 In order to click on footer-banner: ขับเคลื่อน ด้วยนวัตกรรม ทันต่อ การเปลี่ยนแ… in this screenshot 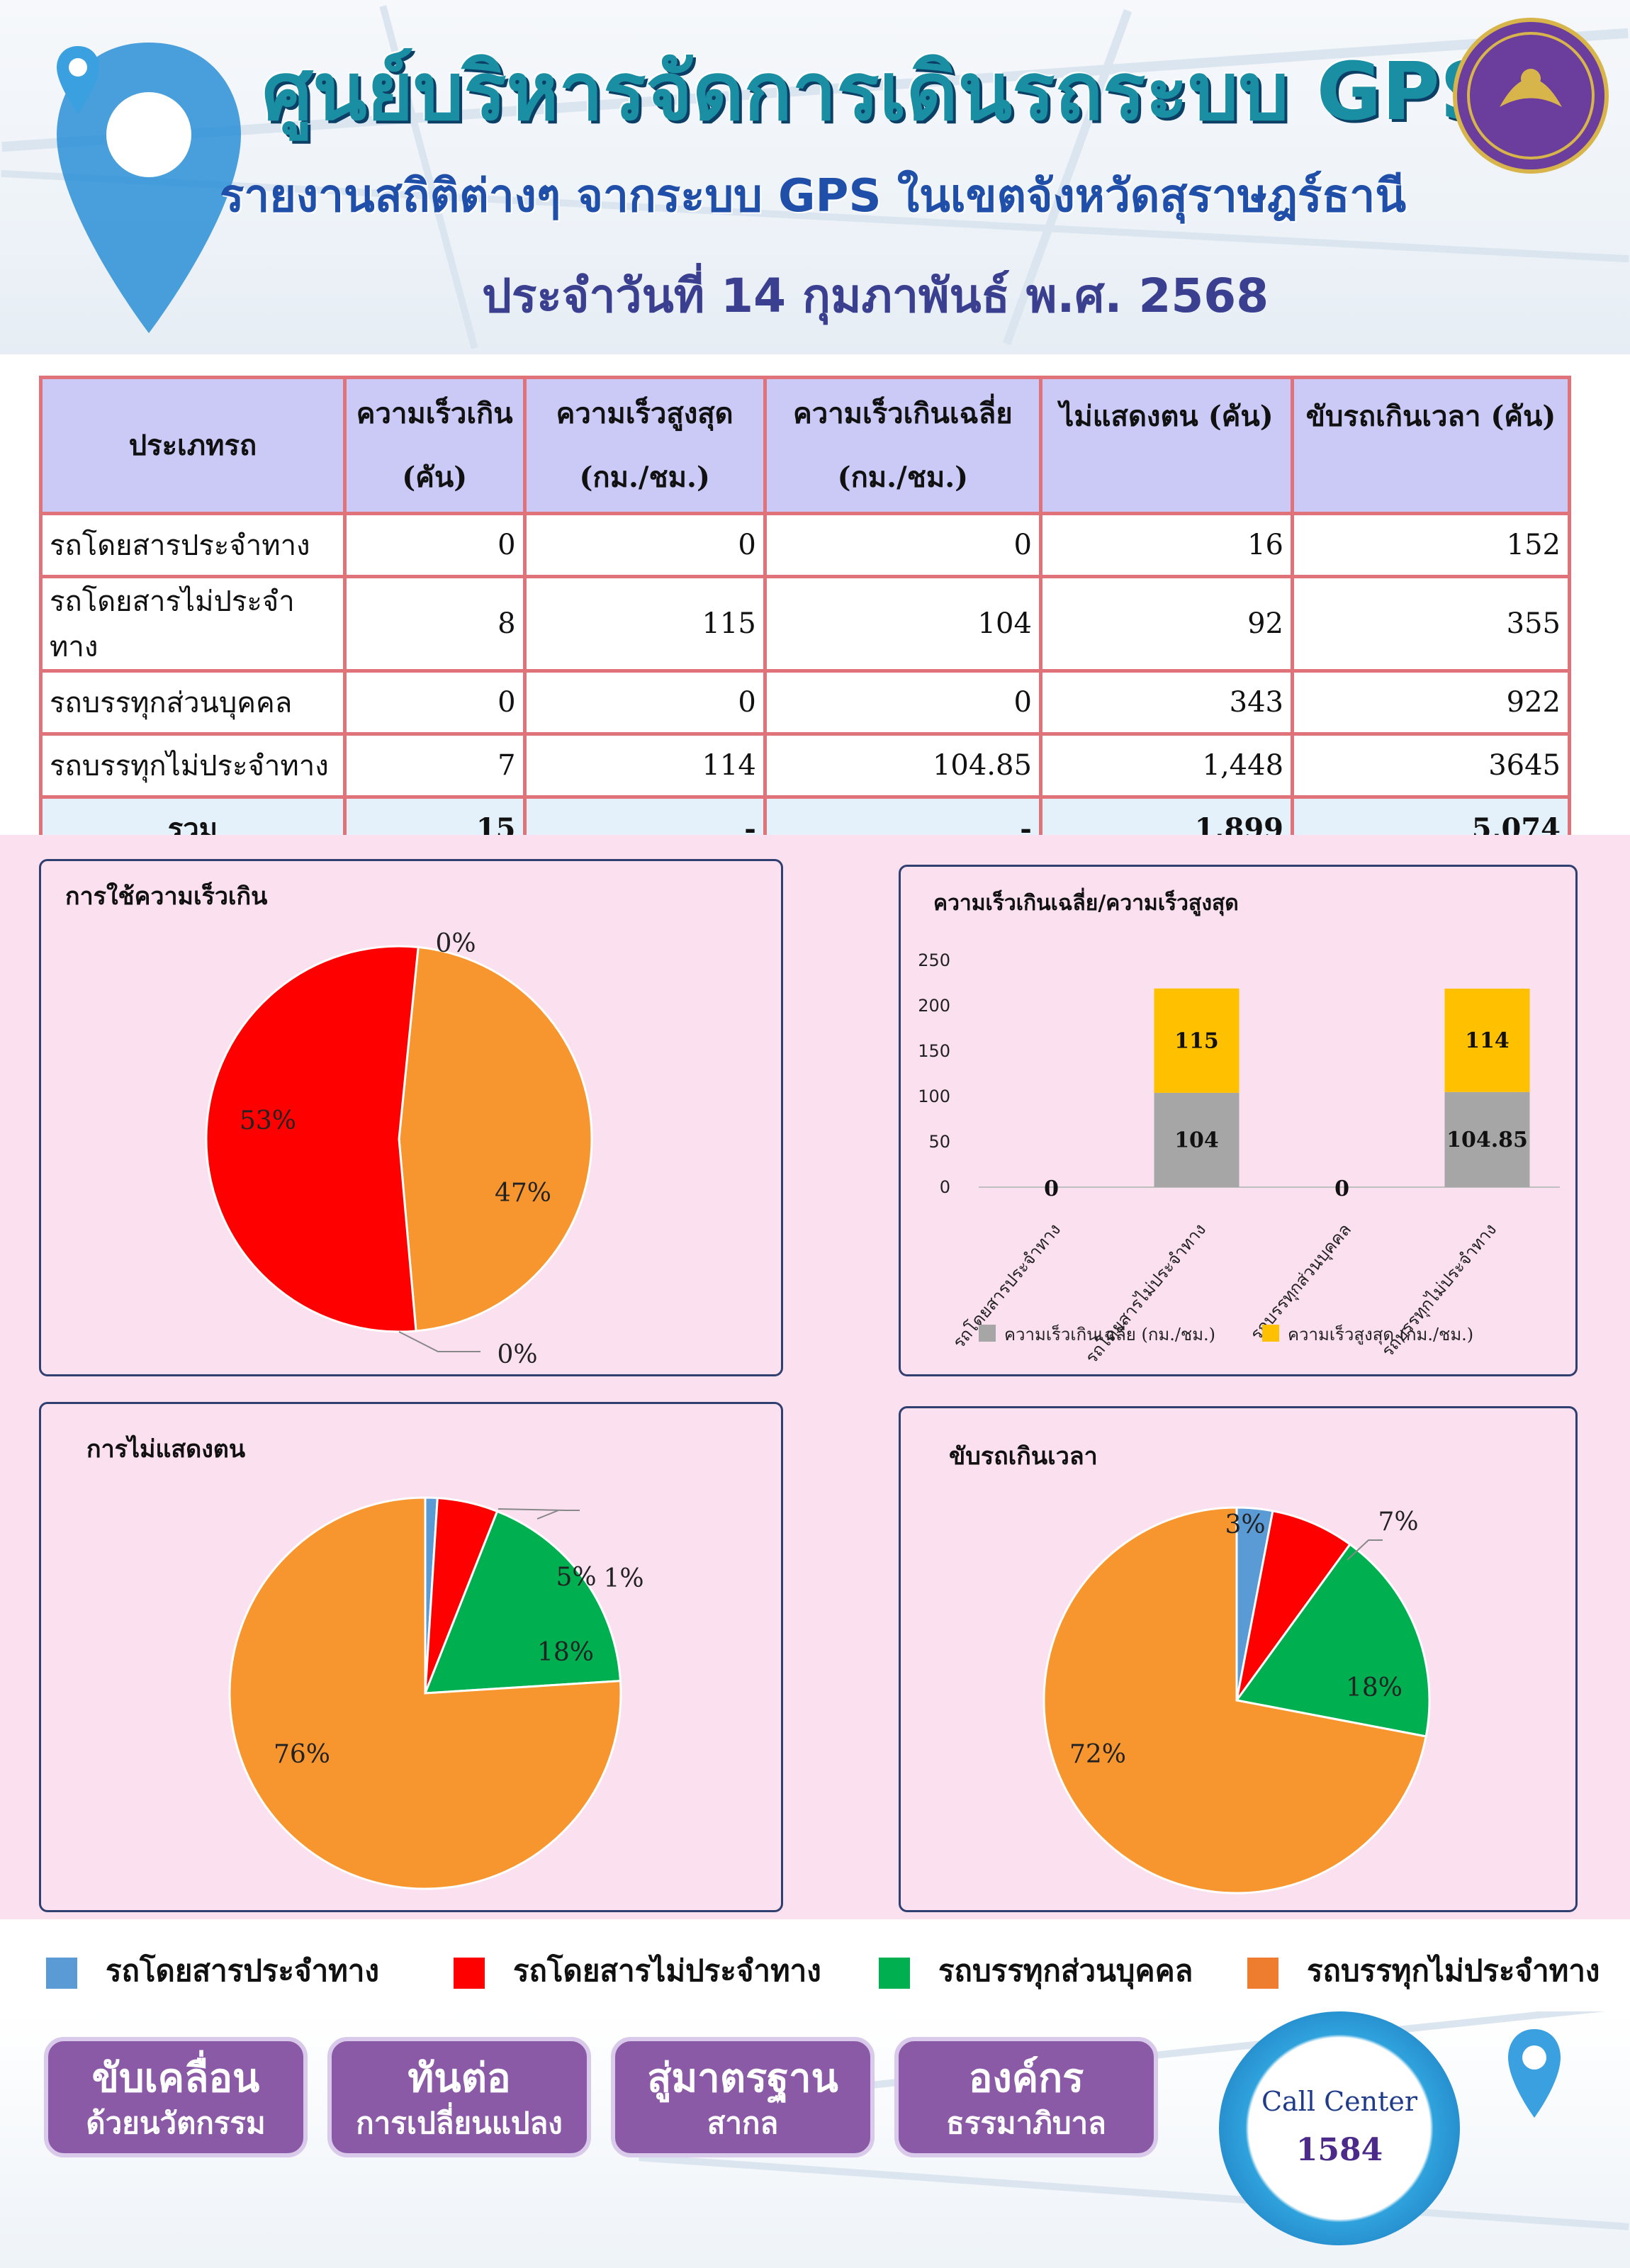, I will do `click(815, 2139)`.